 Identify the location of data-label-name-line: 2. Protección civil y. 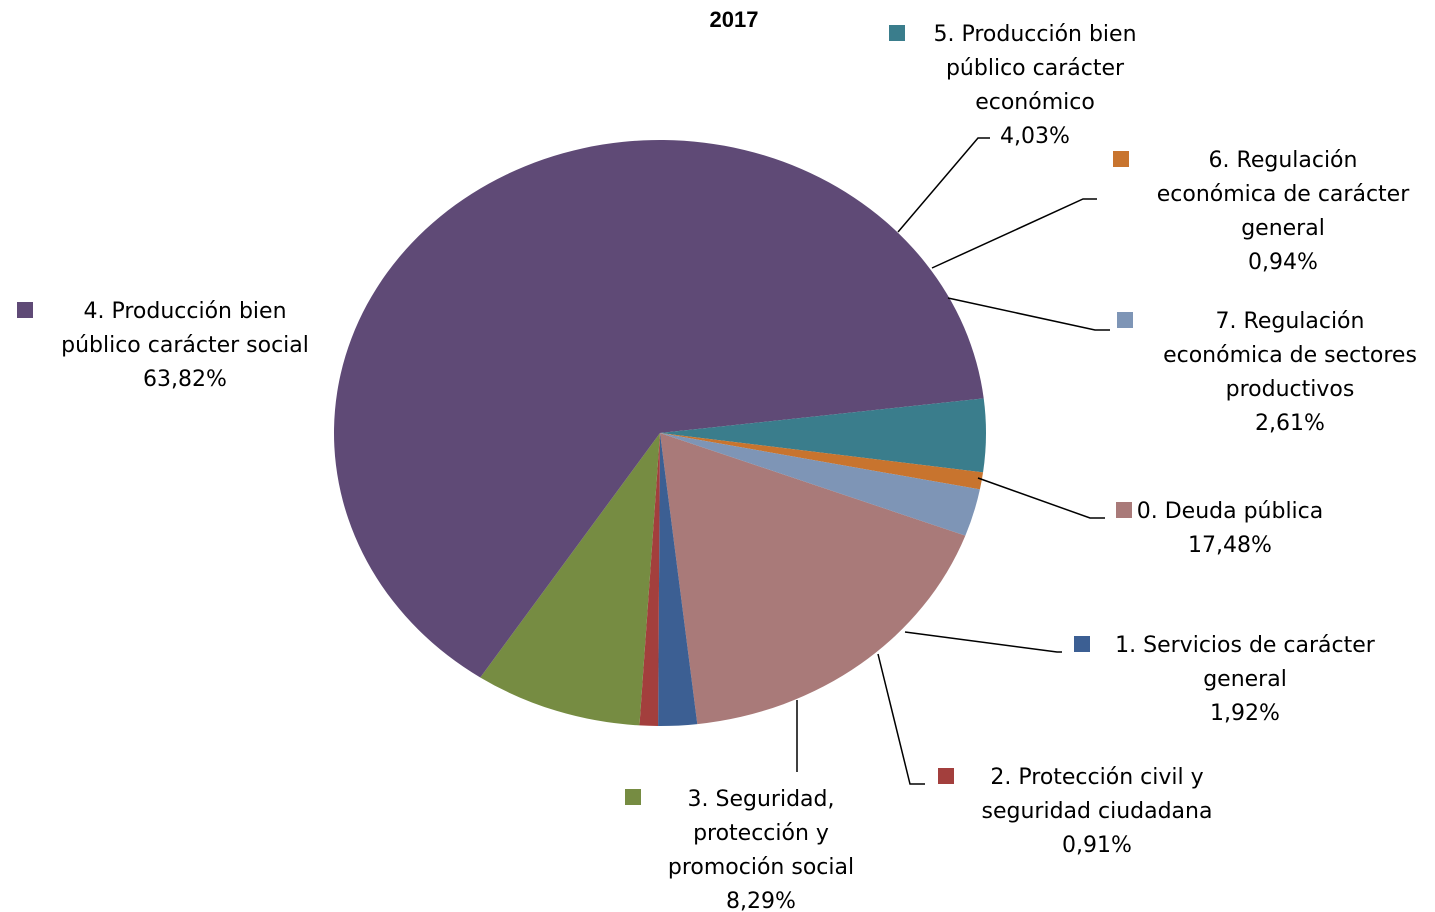
(1096, 777).